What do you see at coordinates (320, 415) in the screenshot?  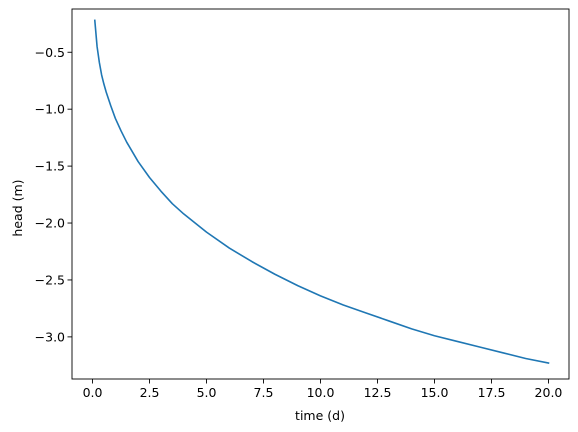 I see `x-axis-label: time (d)` at bounding box center [320, 415].